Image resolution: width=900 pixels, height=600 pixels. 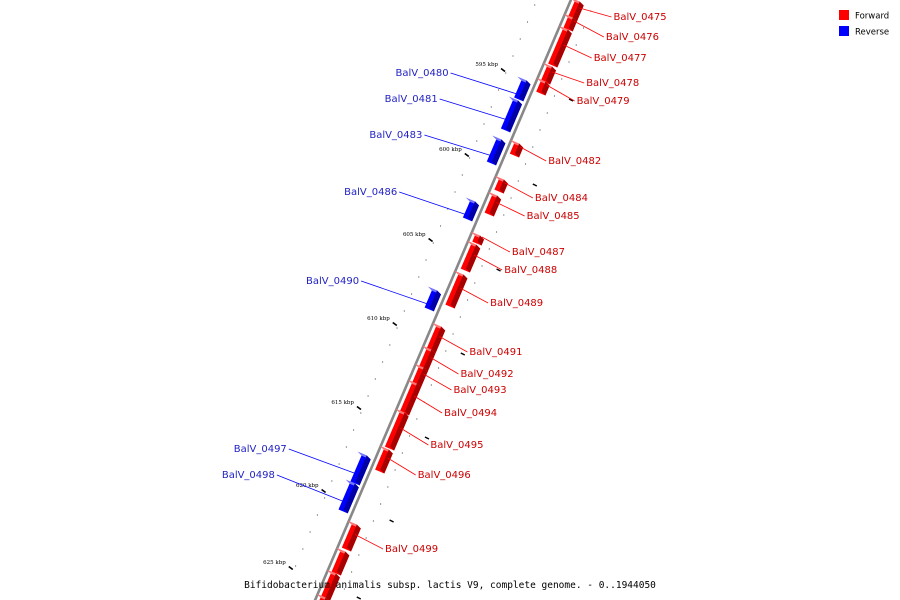 I want to click on gene-feature: BalV_0481, so click(x=453, y=113).